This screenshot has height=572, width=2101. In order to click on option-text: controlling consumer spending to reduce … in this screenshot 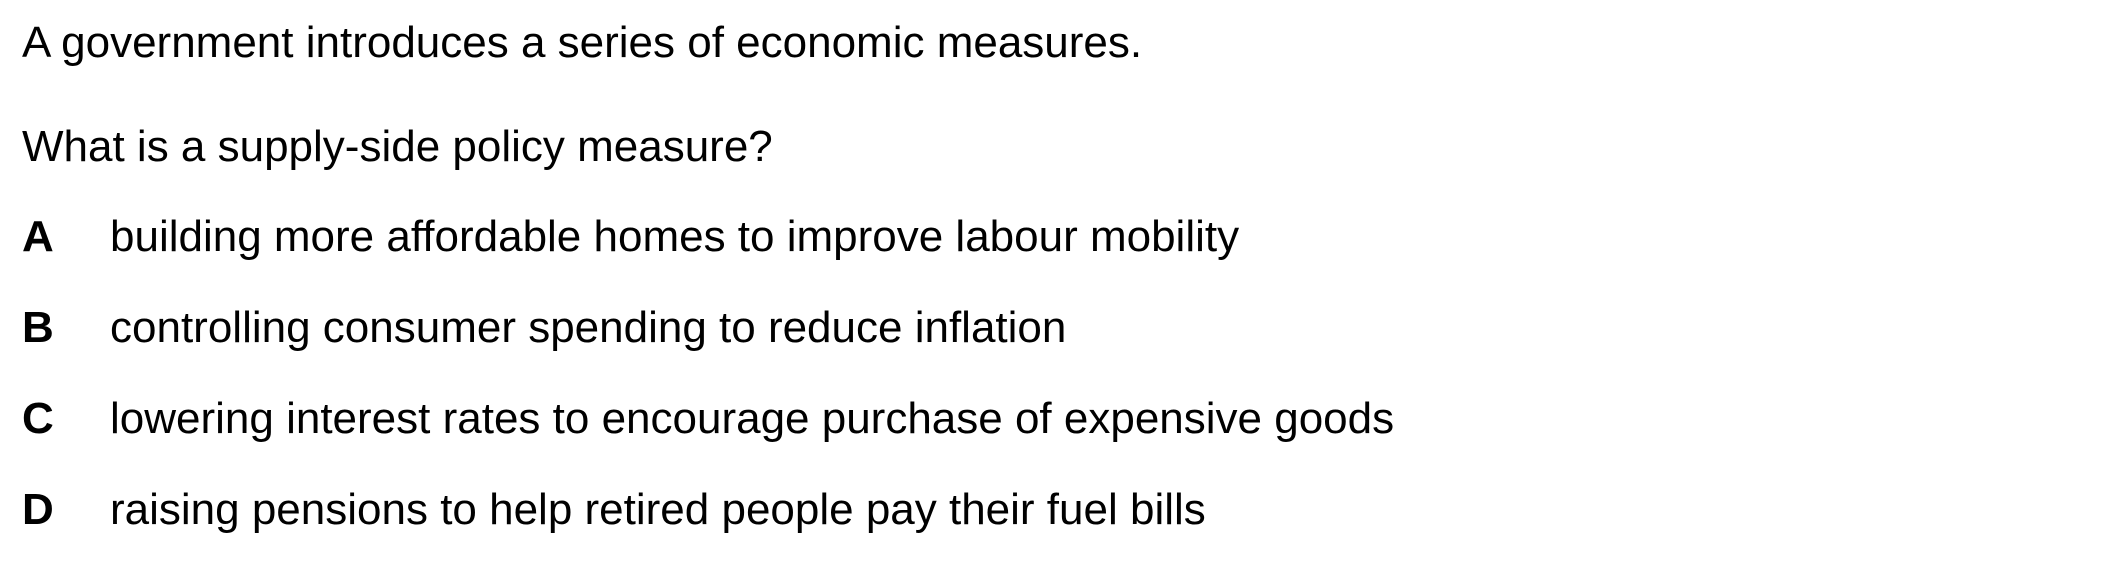, I will do `click(588, 327)`.